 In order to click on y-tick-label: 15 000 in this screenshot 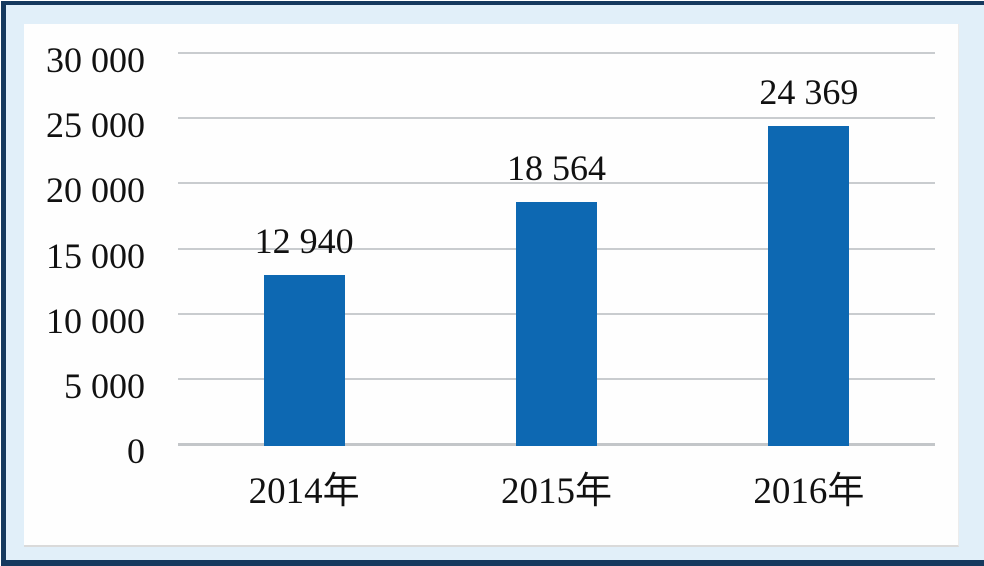, I will do `click(95, 255)`.